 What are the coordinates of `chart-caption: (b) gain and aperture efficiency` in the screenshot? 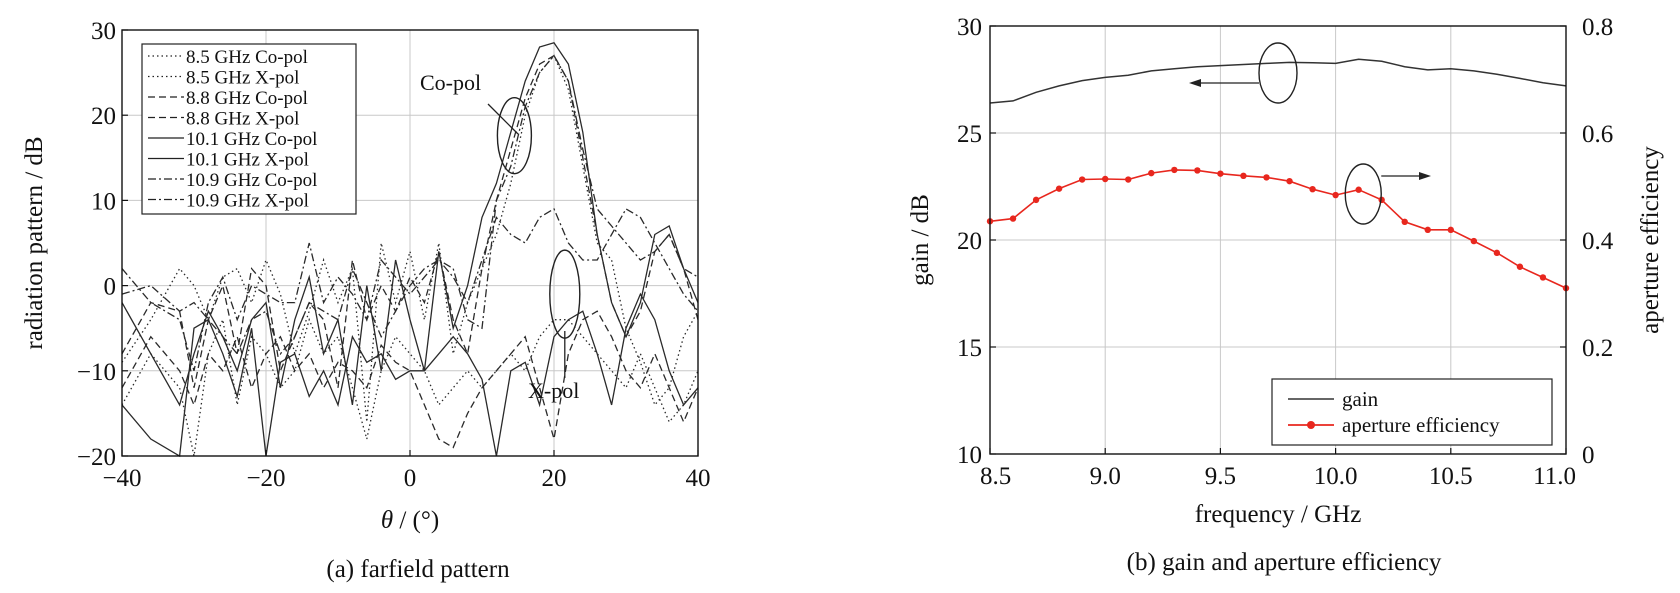 It's located at (1284, 562).